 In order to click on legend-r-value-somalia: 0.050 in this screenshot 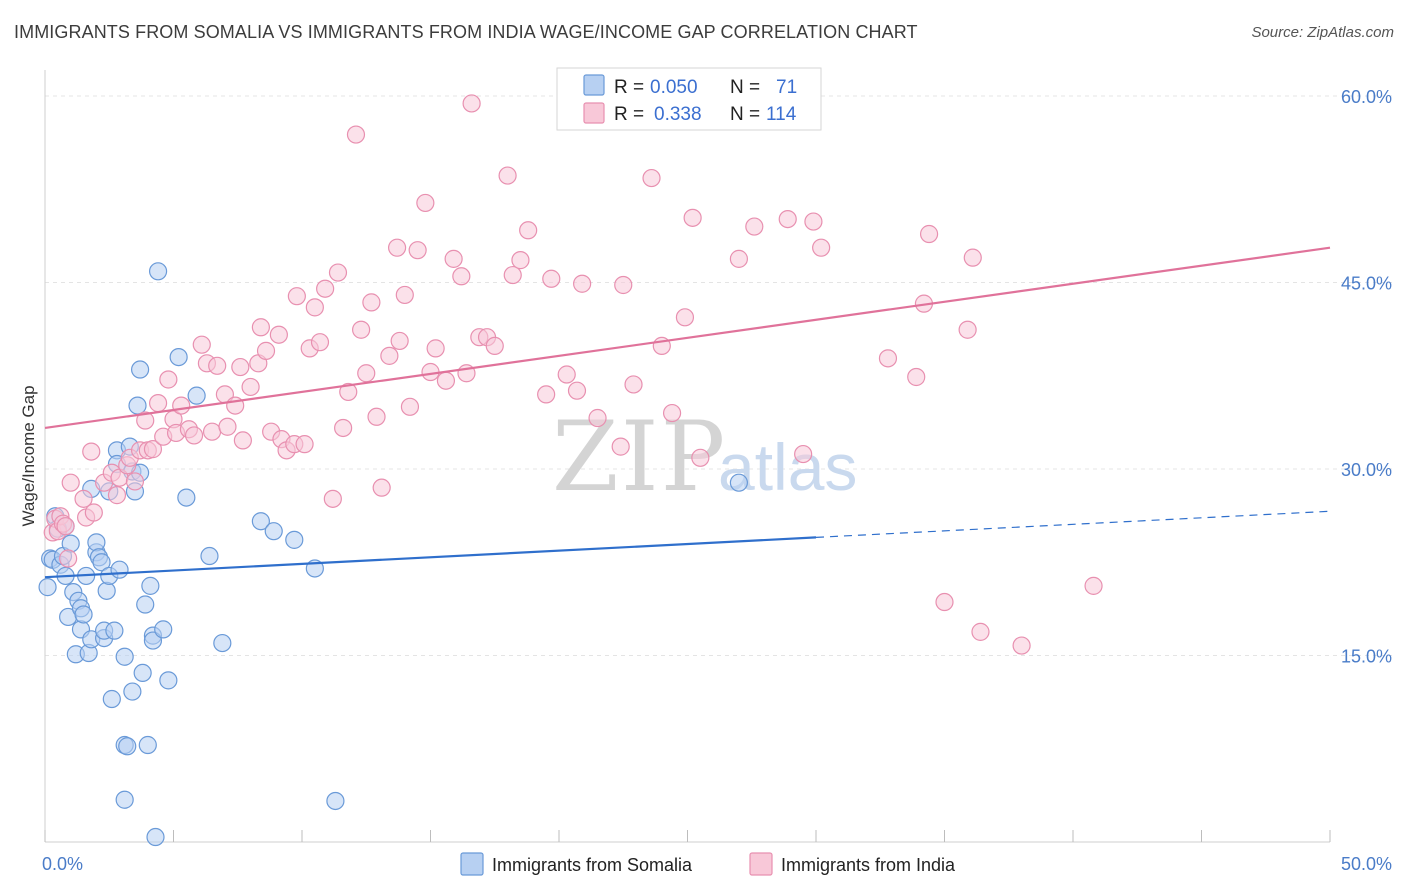, I will do `click(674, 87)`.